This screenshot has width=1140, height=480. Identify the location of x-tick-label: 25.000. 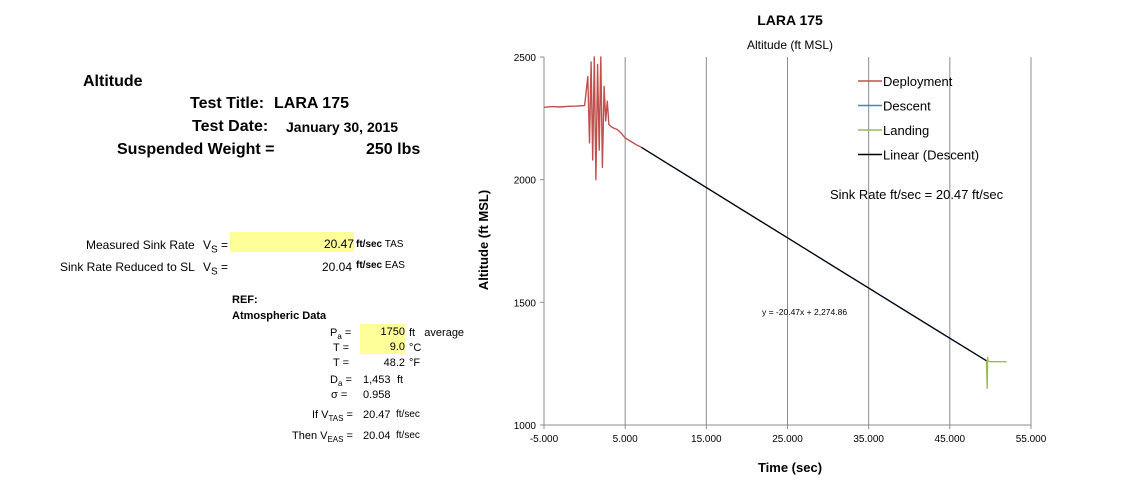
(787, 439).